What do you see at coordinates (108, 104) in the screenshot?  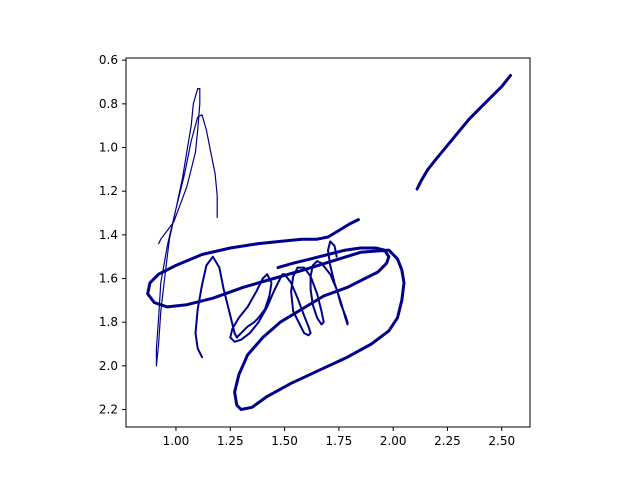 I see `y-tick-label: 0.8` at bounding box center [108, 104].